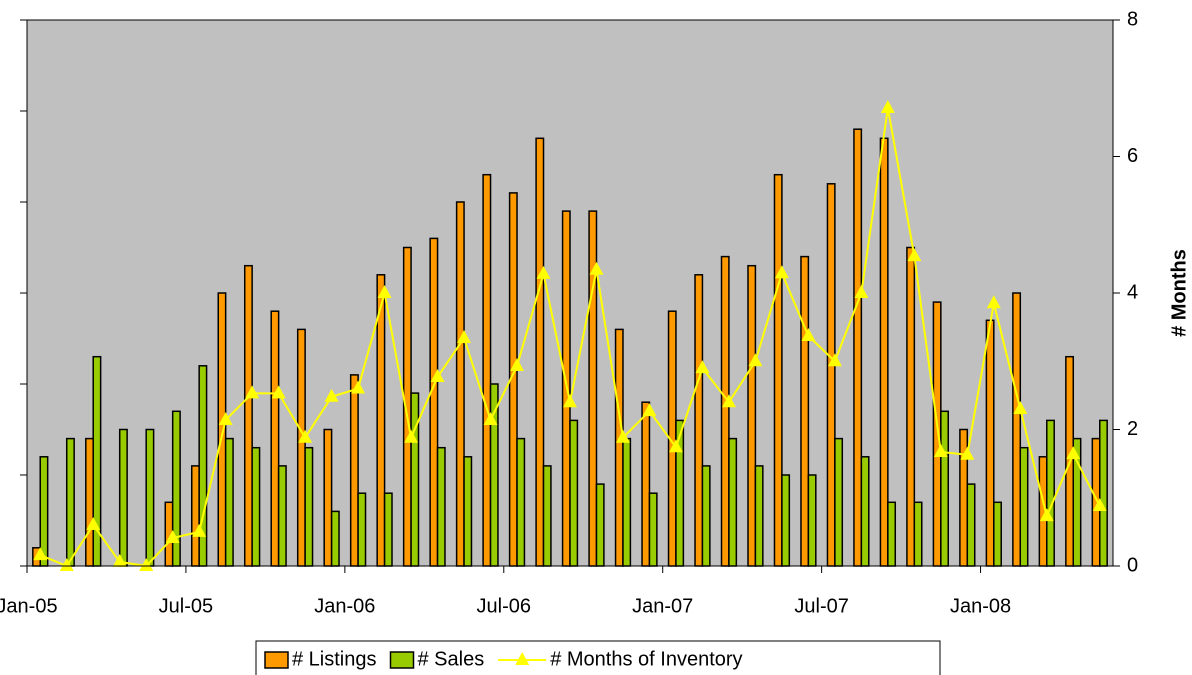 Image resolution: width=1192 pixels, height=675 pixels. What do you see at coordinates (1132, 565) in the screenshot?
I see `y2-tick-label: 0` at bounding box center [1132, 565].